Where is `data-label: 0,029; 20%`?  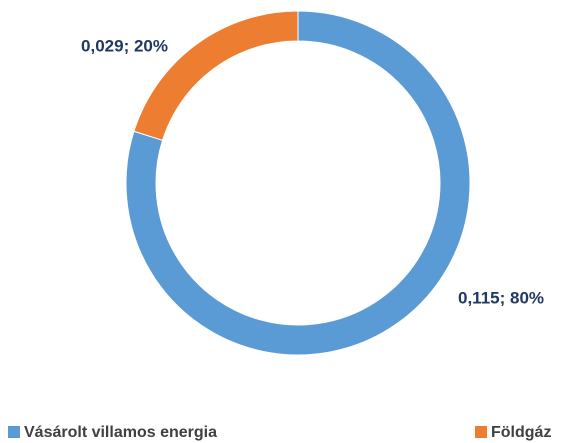
data-label: 0,029; 20% is located at coordinates (124, 45).